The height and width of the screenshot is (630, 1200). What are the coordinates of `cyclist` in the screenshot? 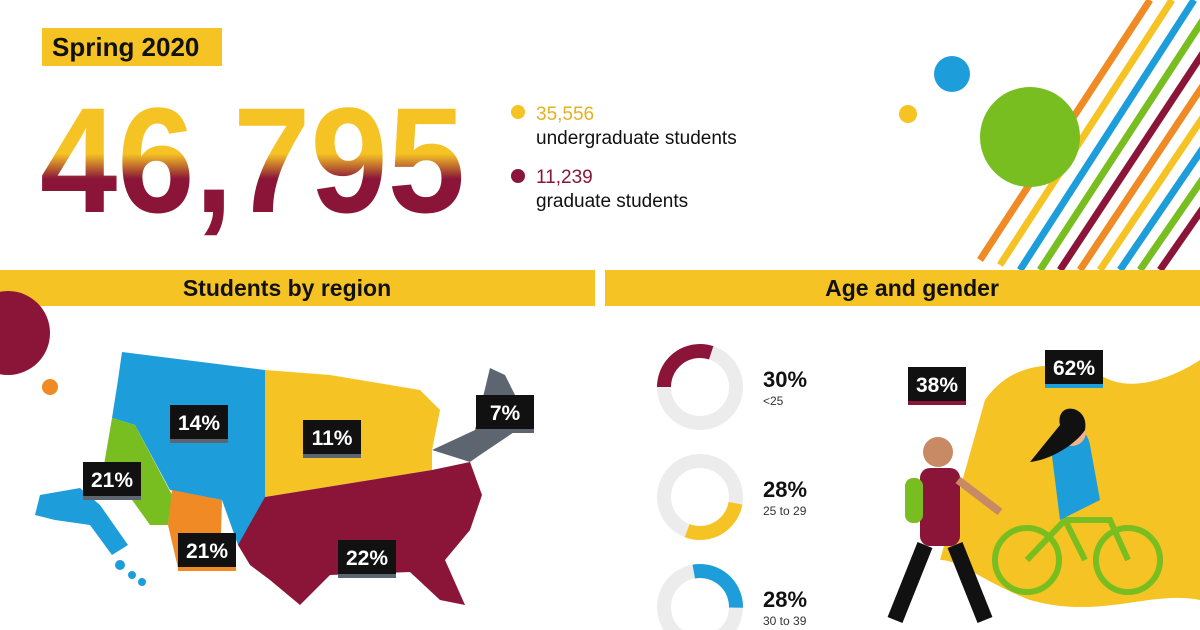 It's located at (1077, 556).